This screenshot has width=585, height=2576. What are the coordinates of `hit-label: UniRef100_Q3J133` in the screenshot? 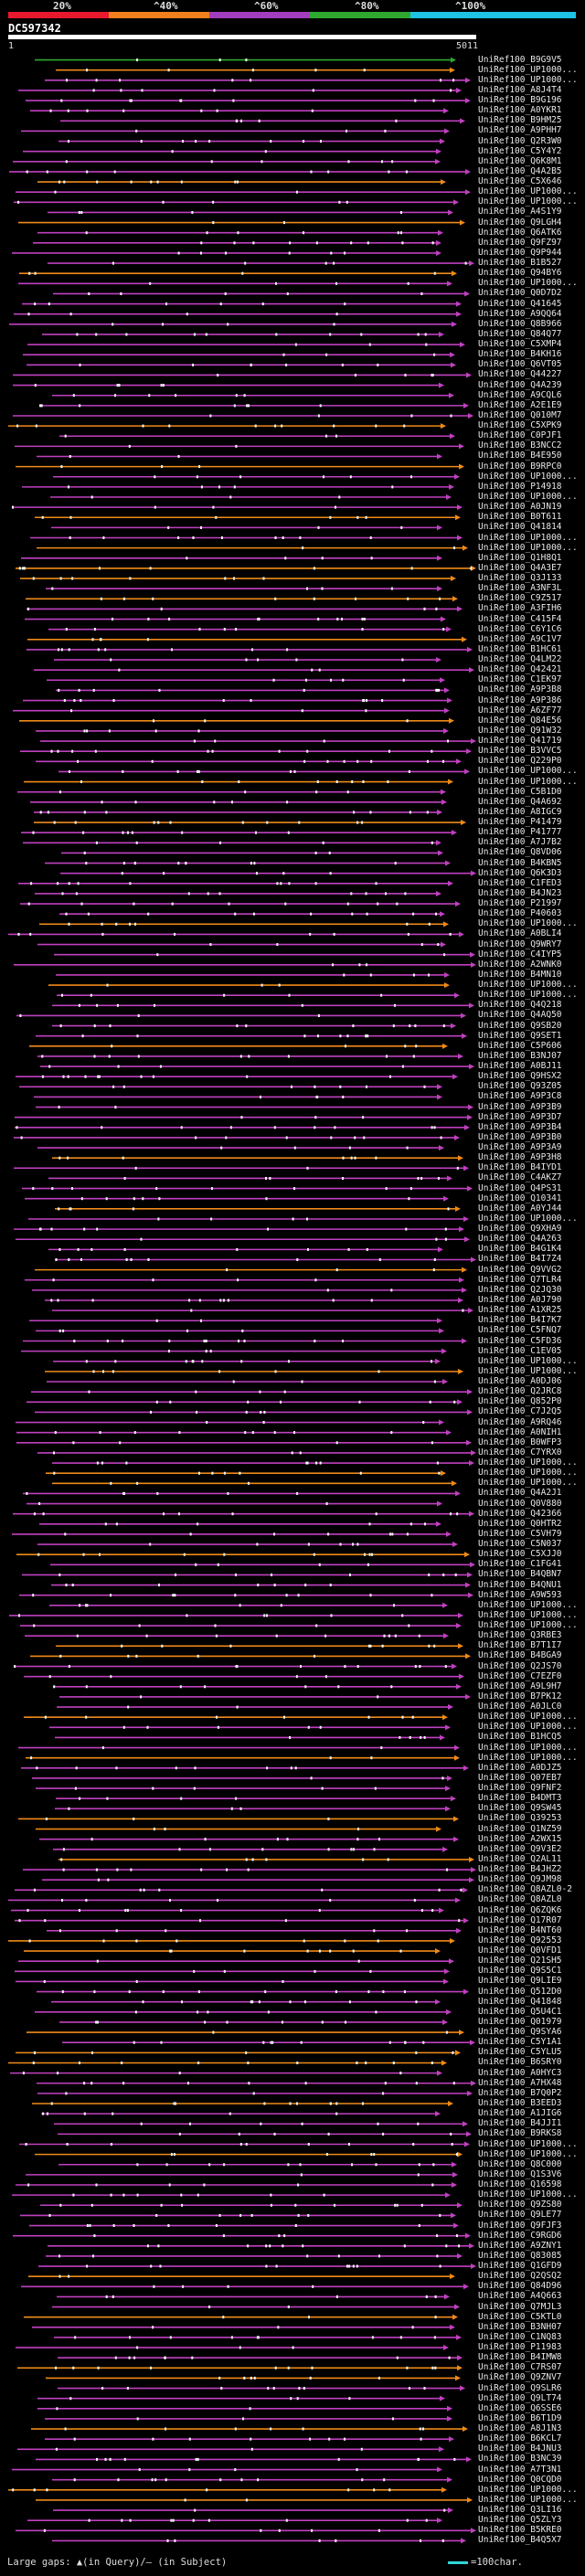 It's located at (520, 578).